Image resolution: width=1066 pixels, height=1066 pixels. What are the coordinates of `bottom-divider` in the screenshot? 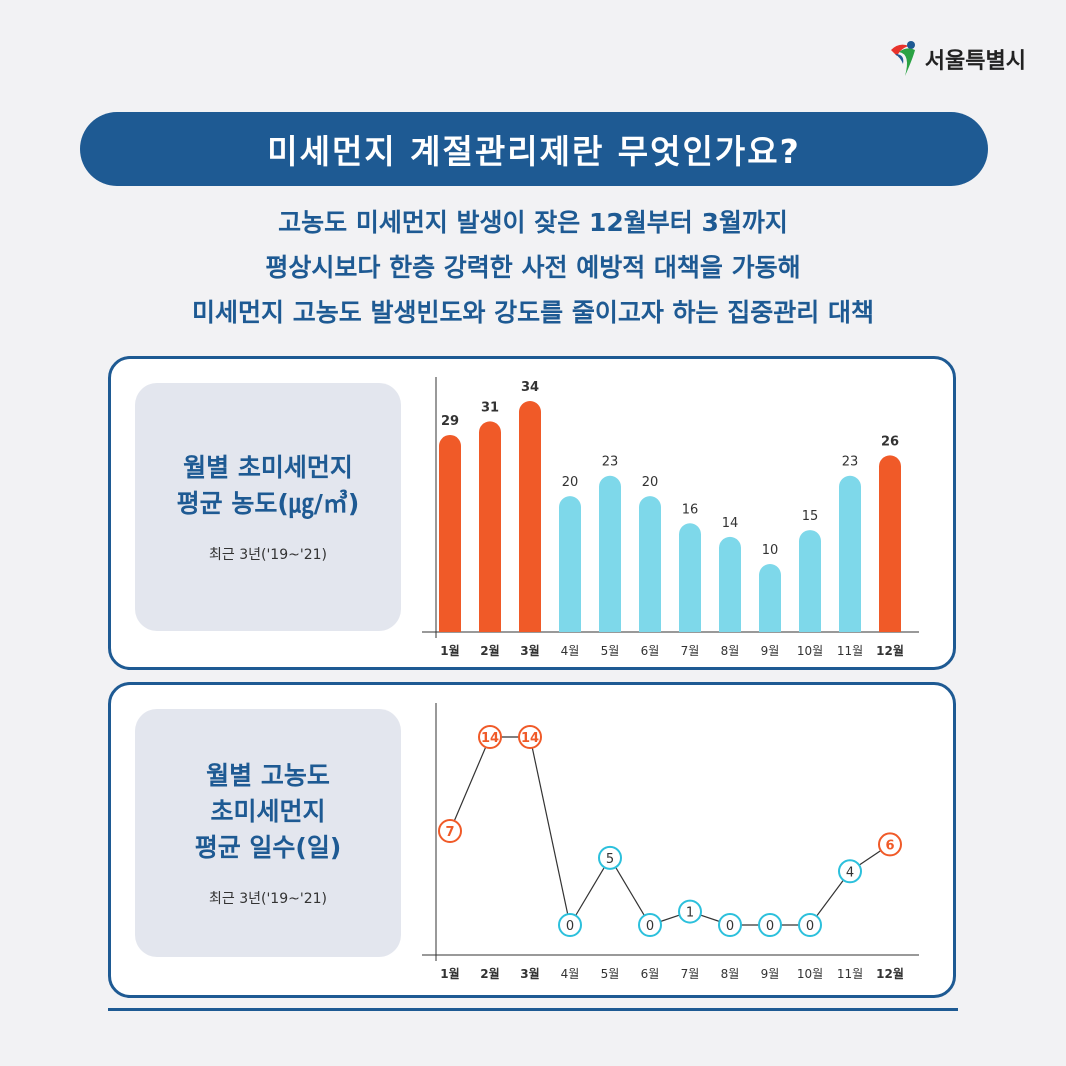 It's located at (533, 1009).